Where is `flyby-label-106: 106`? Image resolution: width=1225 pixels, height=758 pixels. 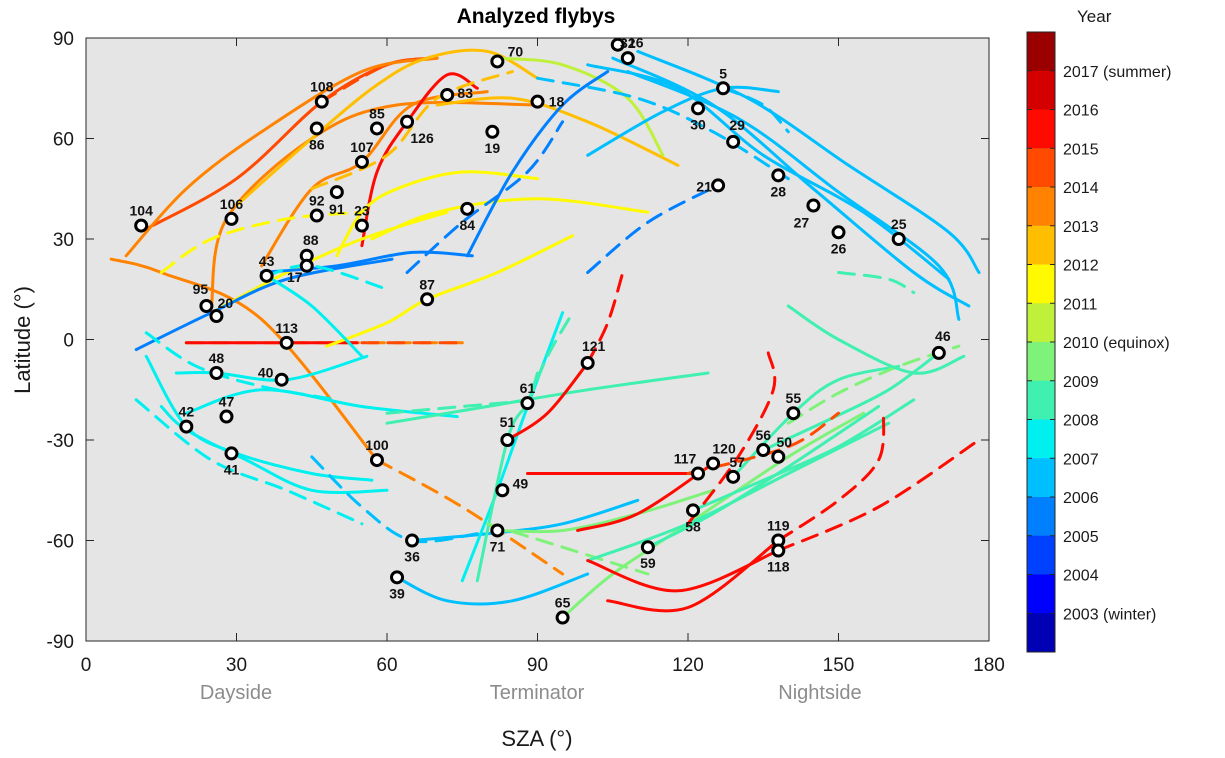
flyby-label-106: 106 is located at coordinates (232, 204).